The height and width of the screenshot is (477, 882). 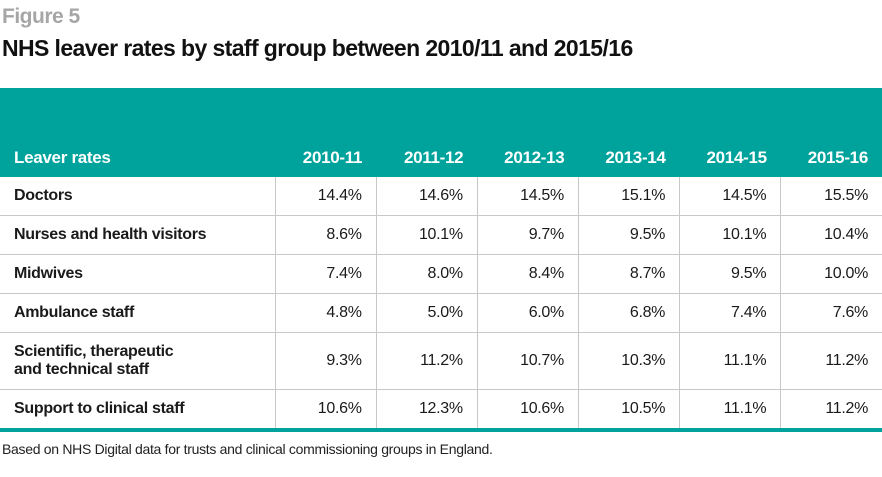 I want to click on table-row: Doctors 14.4% 14.6% 14.5% 15.1% 14.5% 15.5%, so click(x=441, y=196).